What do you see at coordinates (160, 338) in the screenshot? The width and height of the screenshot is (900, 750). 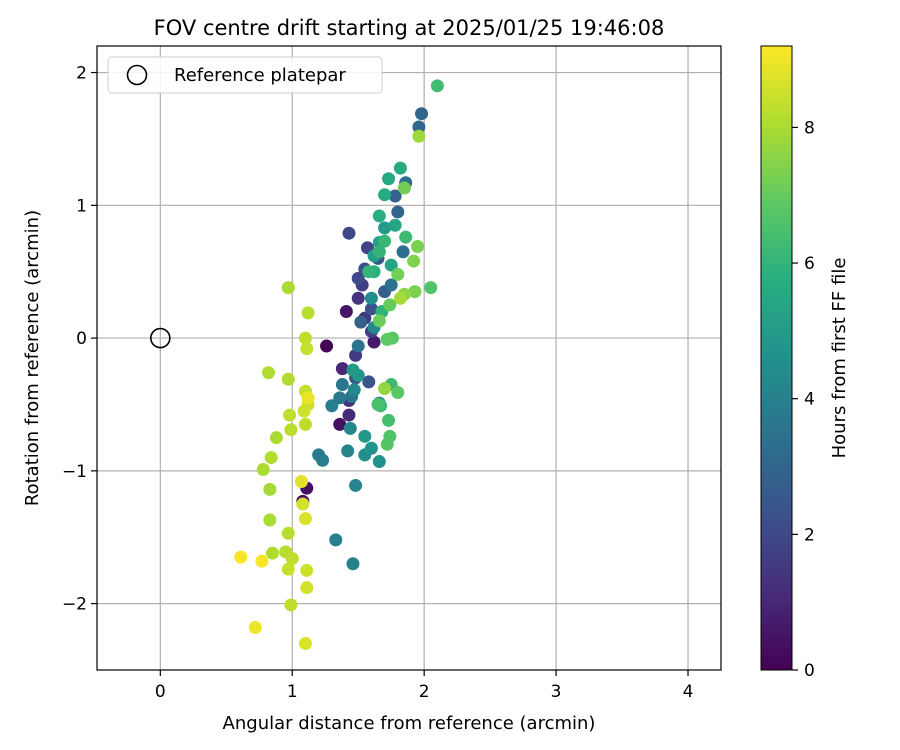 I see `reference-platepar-marker` at bounding box center [160, 338].